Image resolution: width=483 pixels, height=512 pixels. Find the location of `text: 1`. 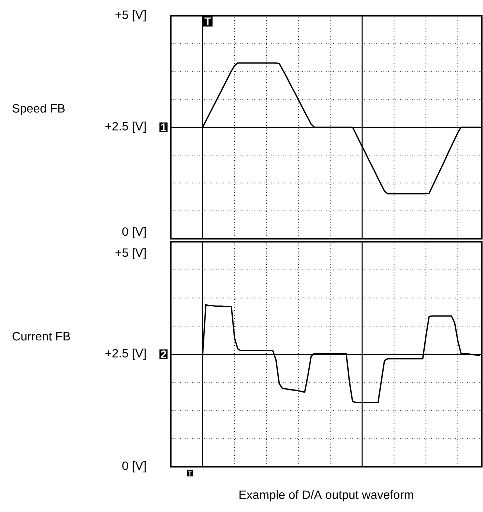

text: 1 is located at coordinates (163, 128).